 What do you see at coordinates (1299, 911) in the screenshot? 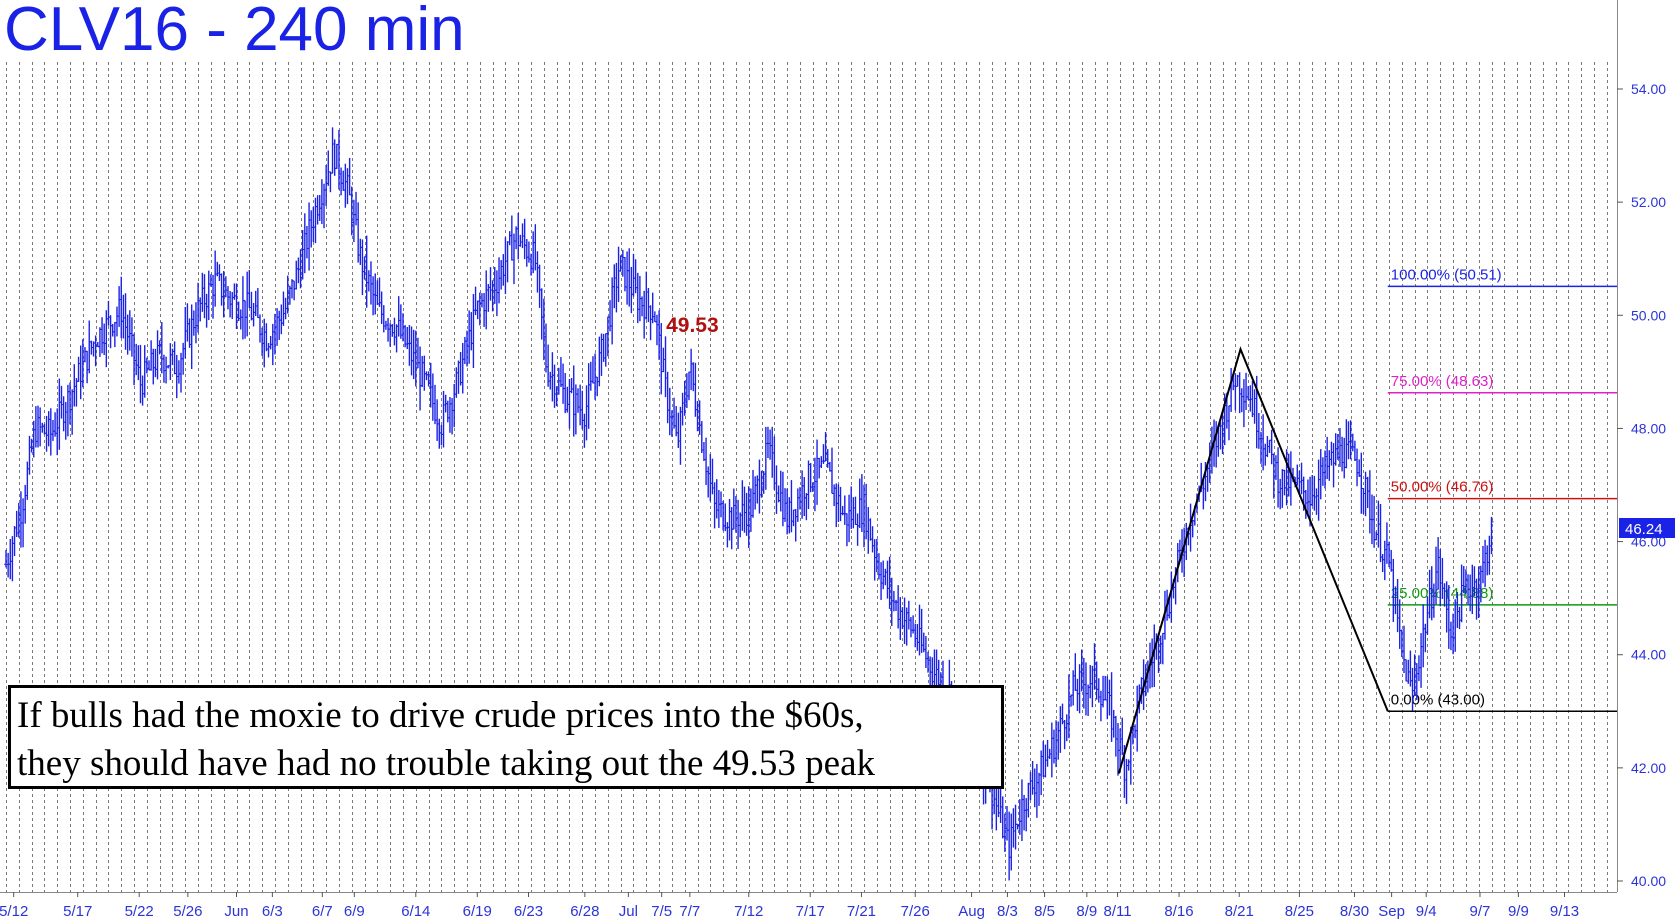
I see `x-tick-label: 8/25` at bounding box center [1299, 911].